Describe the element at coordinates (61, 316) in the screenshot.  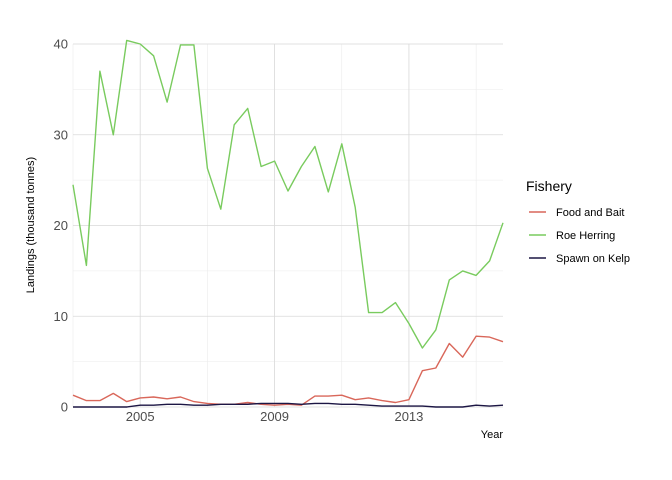
I see `y-tick-label: 10` at that location.